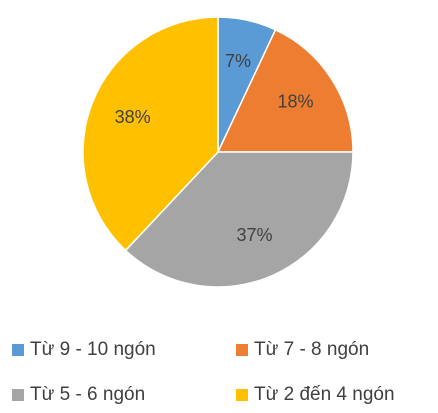 This screenshot has height=413, width=438. I want to click on data-label: 38%, so click(133, 117).